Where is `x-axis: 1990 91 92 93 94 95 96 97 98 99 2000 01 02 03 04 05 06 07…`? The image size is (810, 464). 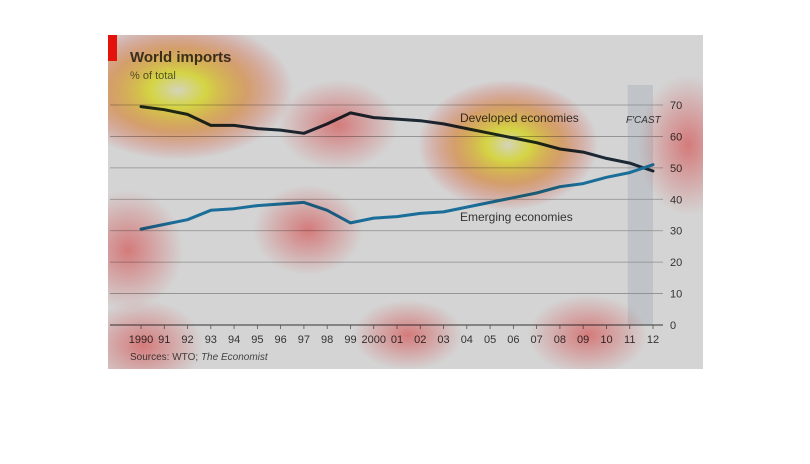 x-axis: 1990 91 92 93 94 95 96 97 98 99 2000 01 02 03 04 05 06 07… is located at coordinates (394, 335).